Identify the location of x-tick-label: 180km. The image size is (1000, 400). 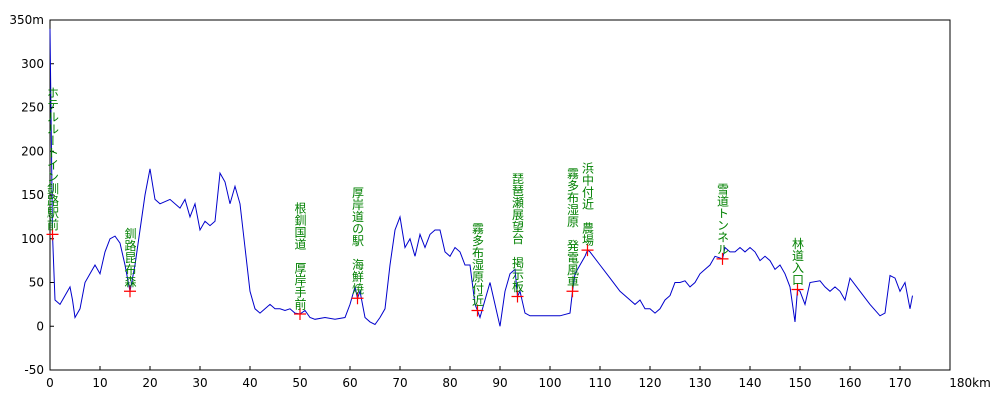
(970, 383).